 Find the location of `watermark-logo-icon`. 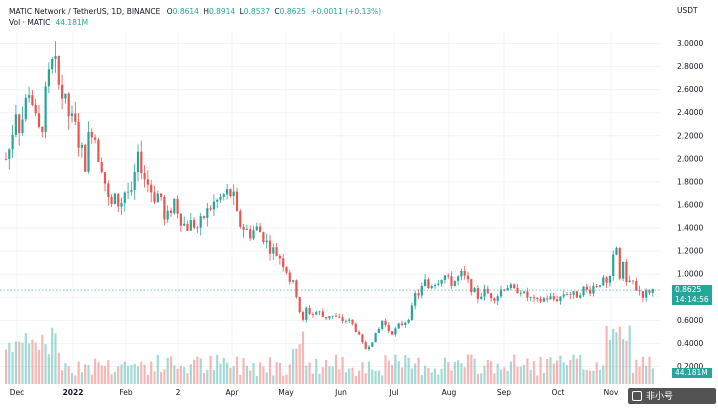

watermark-logo-icon is located at coordinates (637, 396).